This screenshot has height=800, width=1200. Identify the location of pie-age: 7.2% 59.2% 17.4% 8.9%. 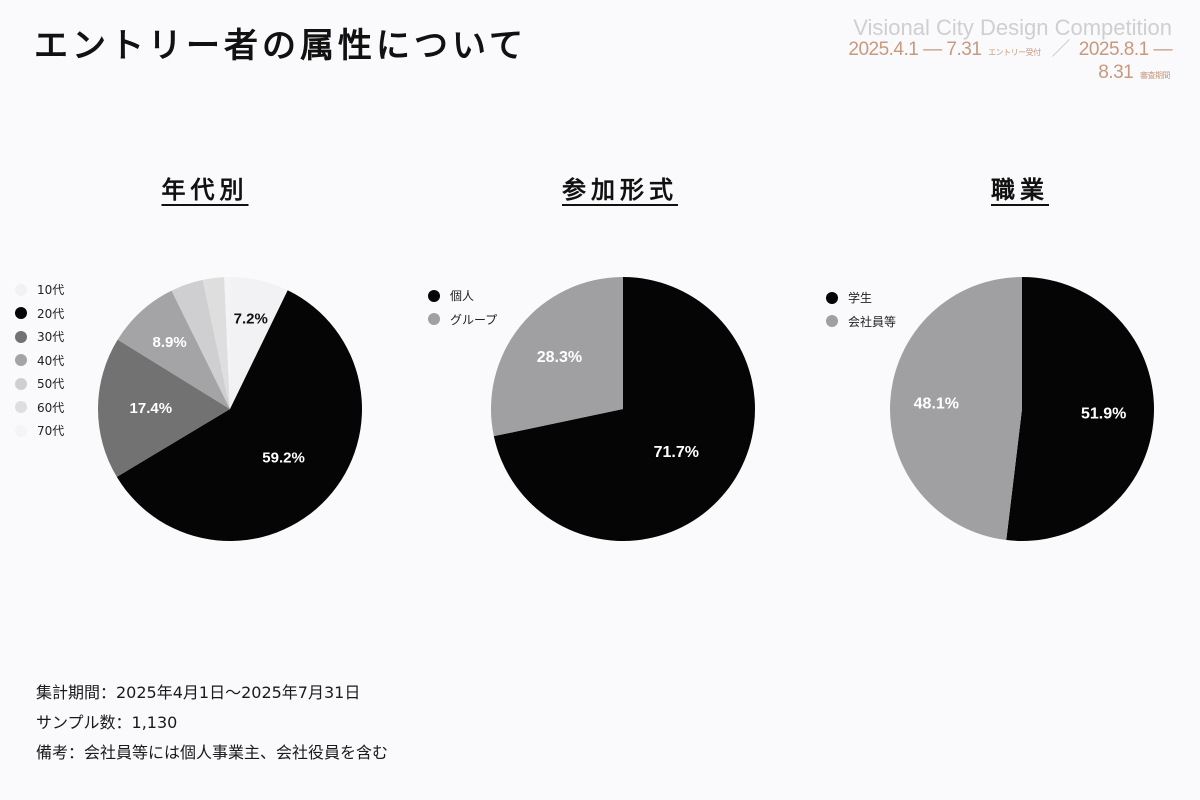
(229, 409).